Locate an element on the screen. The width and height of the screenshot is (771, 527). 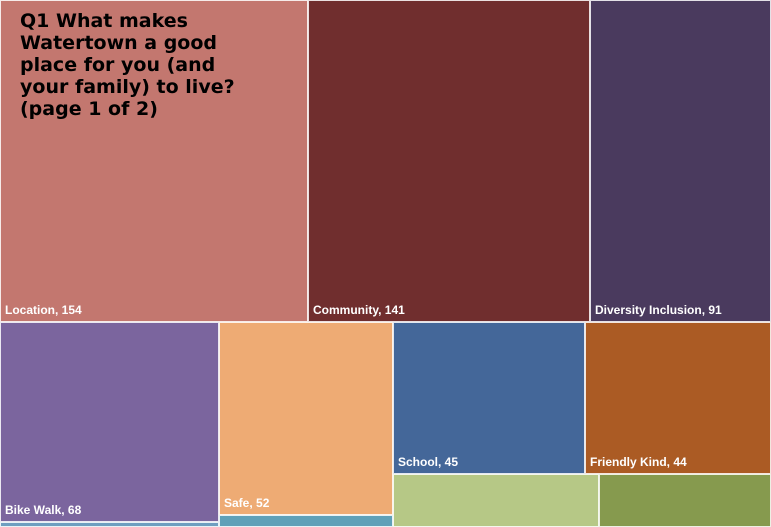
tile-school: School, 45 is located at coordinates (489, 398).